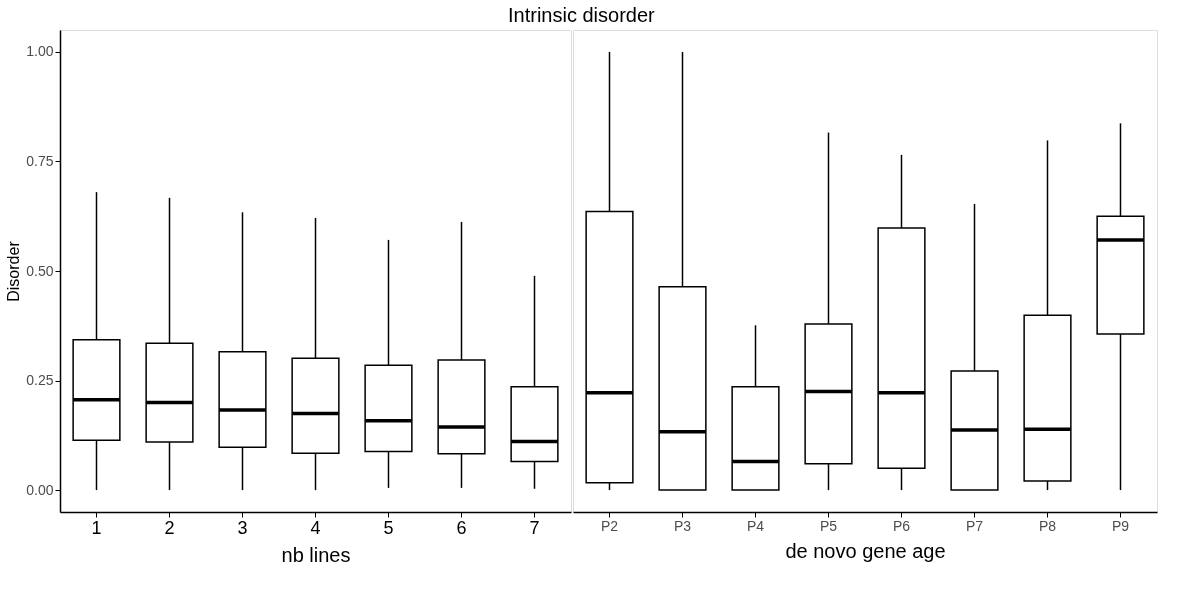 The width and height of the screenshot is (1196, 606). I want to click on y-tick-label: 0.75, so click(40, 160).